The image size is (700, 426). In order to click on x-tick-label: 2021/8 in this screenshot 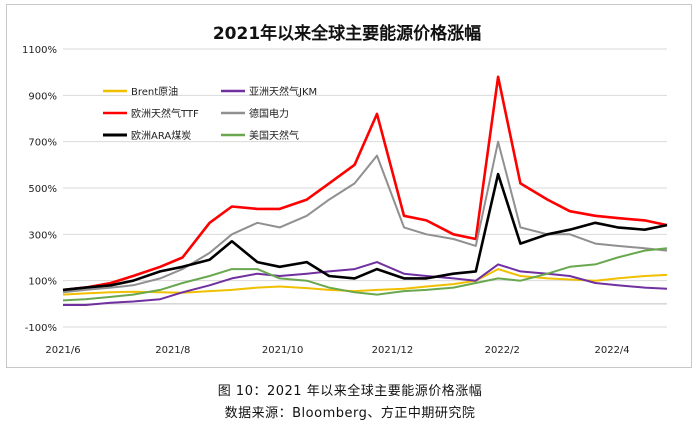, I will do `click(172, 350)`.